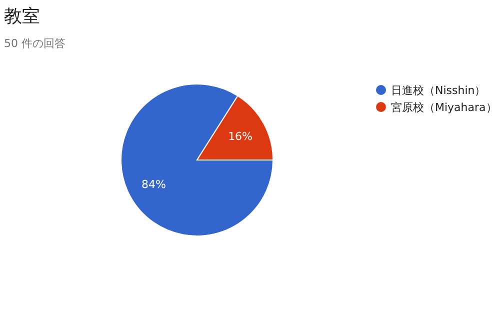  I want to click on chart-title: 教室, so click(22, 16).